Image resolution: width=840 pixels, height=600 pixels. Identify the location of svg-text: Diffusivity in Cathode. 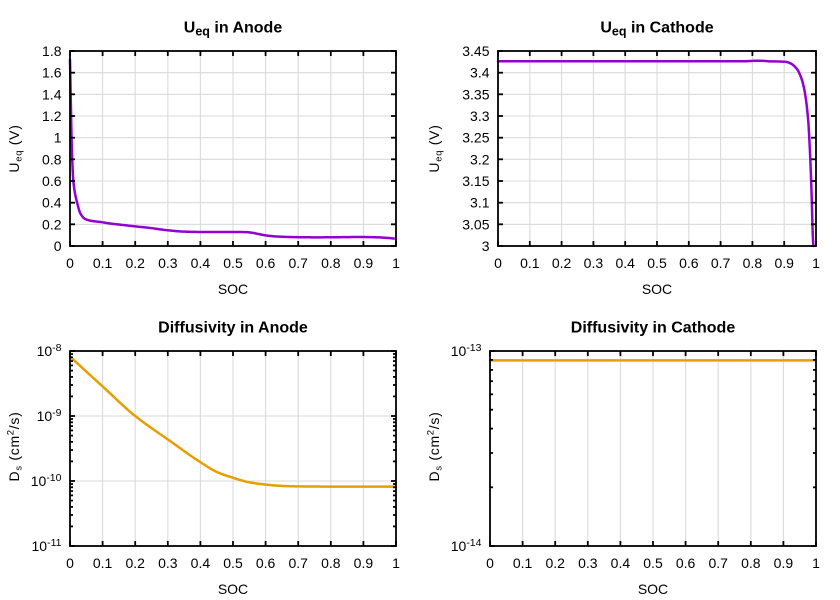
(653, 328).